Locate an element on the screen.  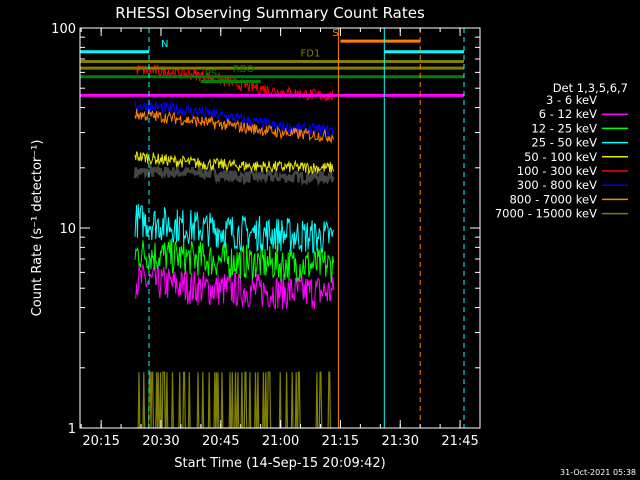
series-line-50-100-kev is located at coordinates (234, 163).